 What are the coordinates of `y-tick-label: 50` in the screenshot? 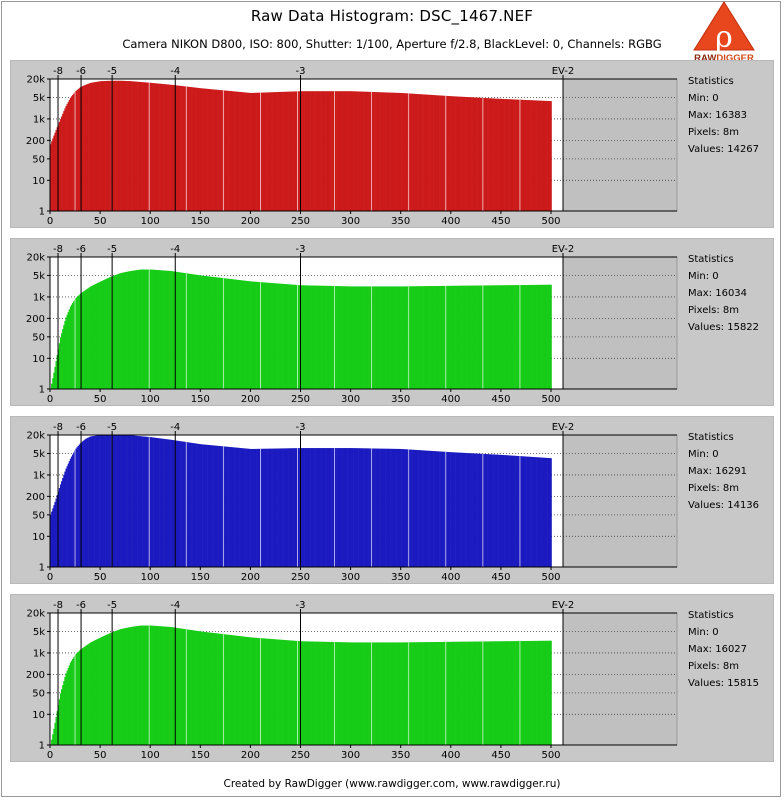 It's located at (38, 515).